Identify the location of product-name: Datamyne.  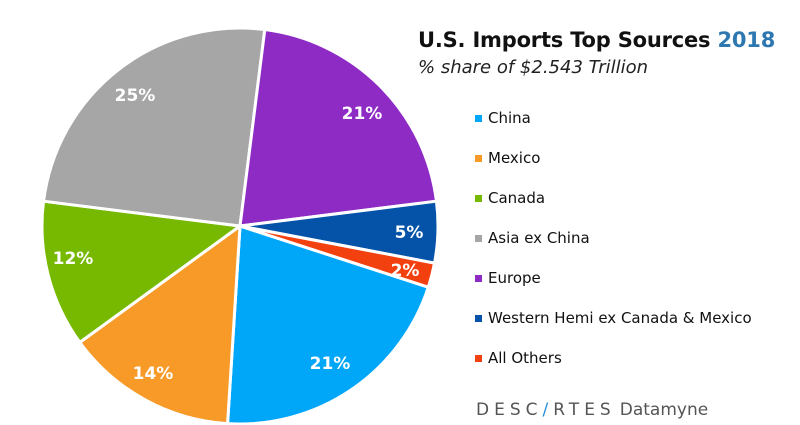
(664, 410).